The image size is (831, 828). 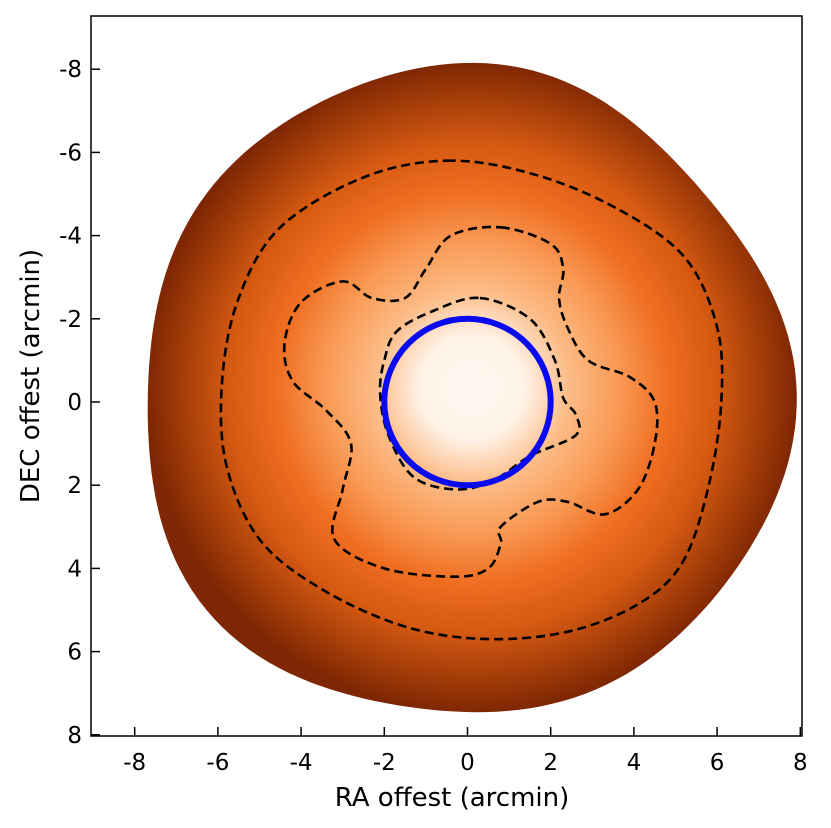 What do you see at coordinates (31, 376) in the screenshot?
I see `y-axis-label: DEC offest (arcmin)` at bounding box center [31, 376].